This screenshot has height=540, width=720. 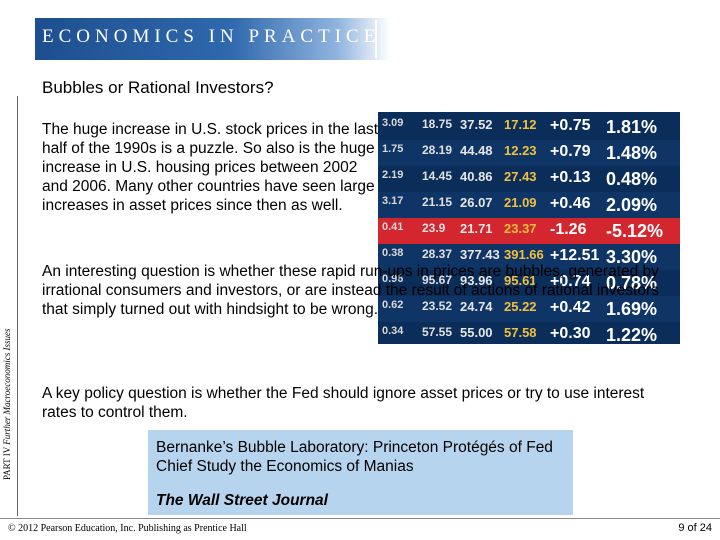 What do you see at coordinates (570, 203) in the screenshot?
I see `stock-board-cell: +0.46` at bounding box center [570, 203].